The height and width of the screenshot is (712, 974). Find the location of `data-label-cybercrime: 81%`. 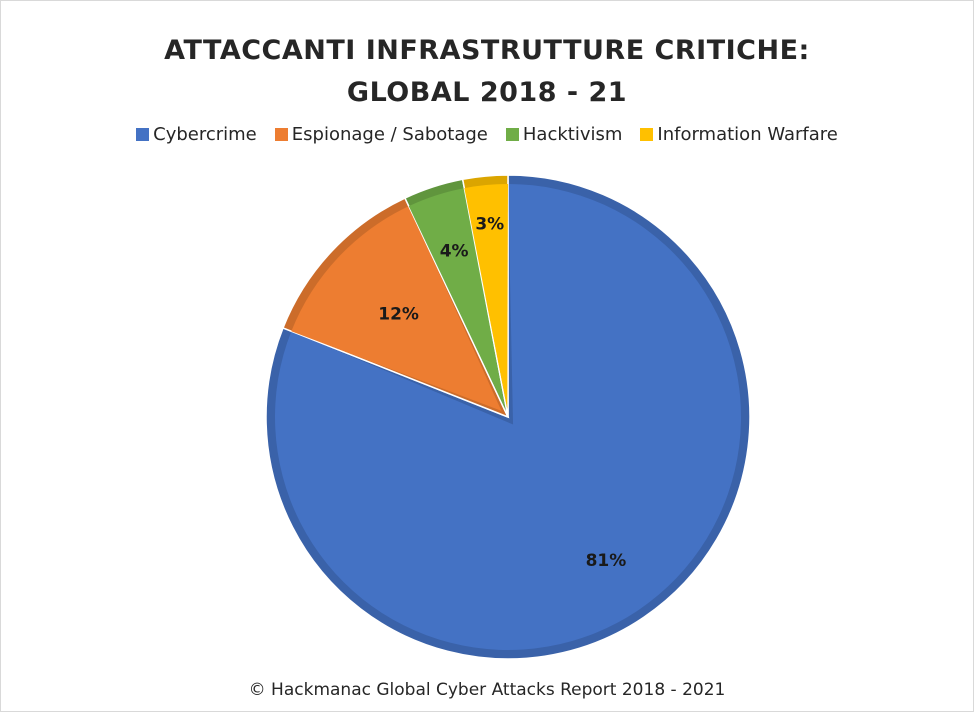

data-label-cybercrime: 81% is located at coordinates (606, 561).